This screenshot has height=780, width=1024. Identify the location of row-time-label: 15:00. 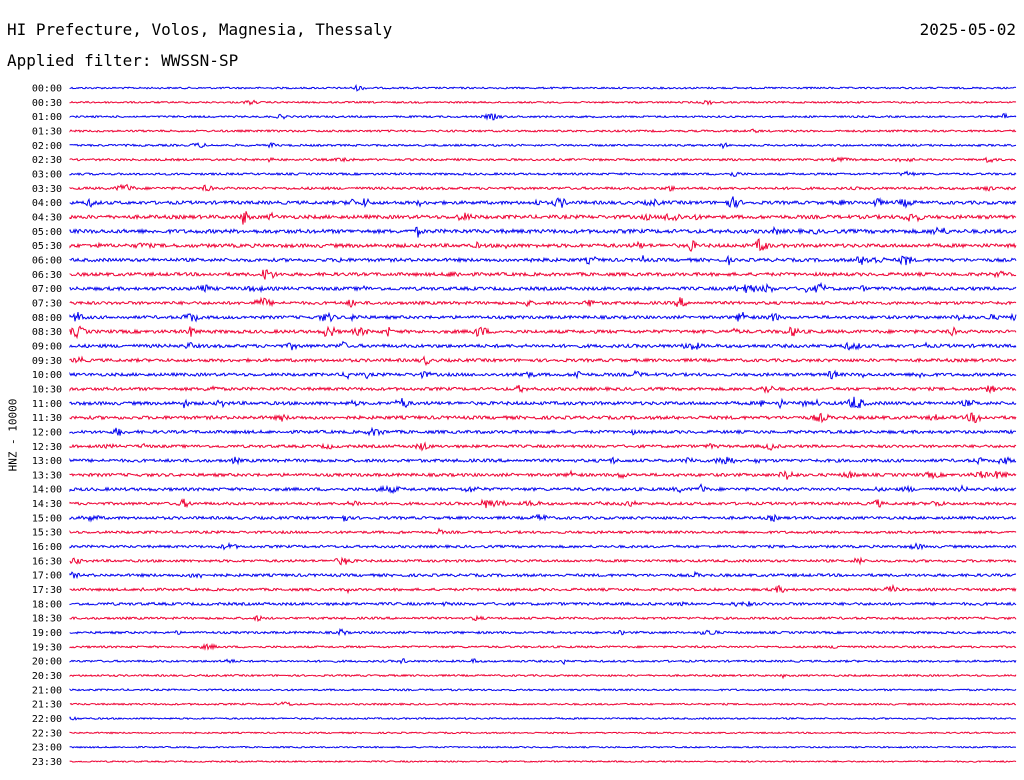
(47, 518).